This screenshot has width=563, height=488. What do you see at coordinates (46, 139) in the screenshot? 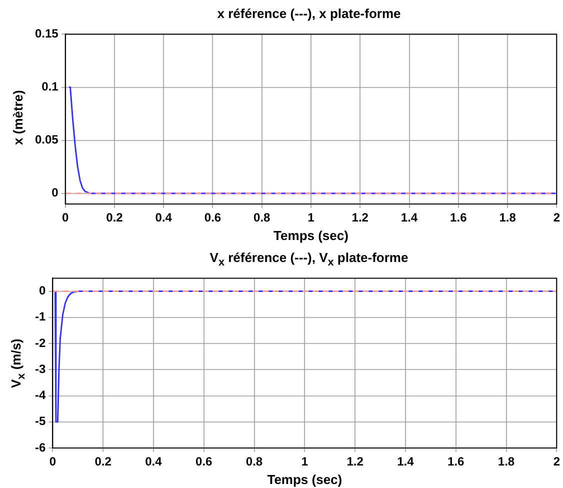
I see `y-tick-label: 0.05` at bounding box center [46, 139].